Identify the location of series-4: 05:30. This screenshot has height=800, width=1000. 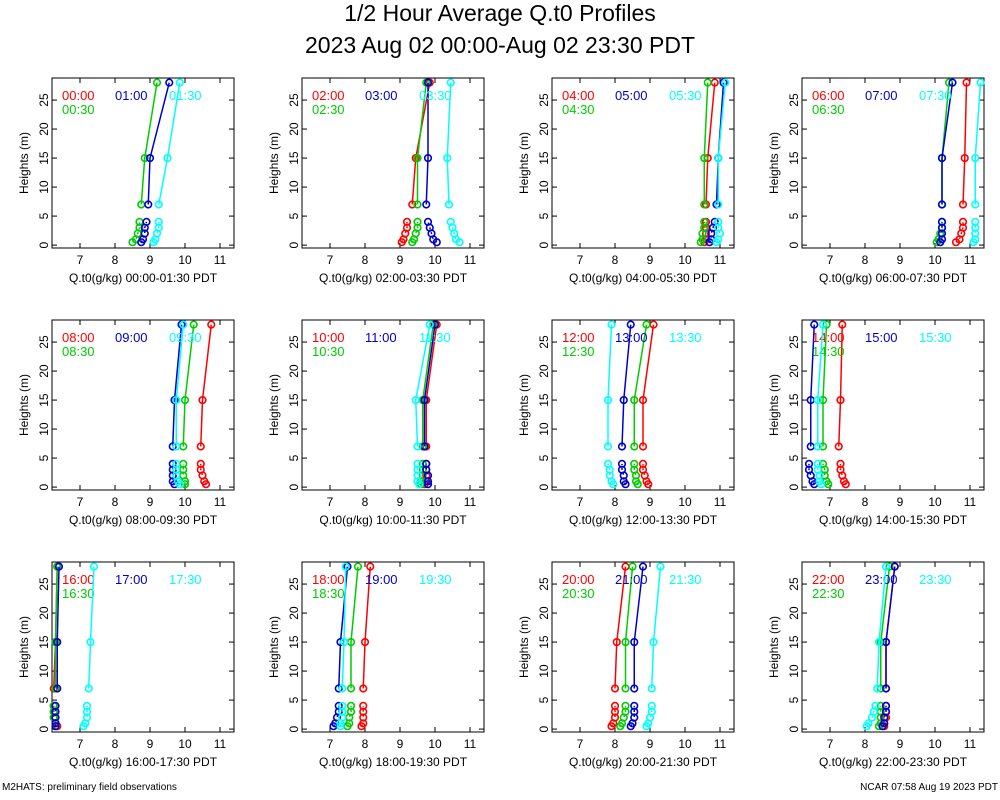
(699, 162).